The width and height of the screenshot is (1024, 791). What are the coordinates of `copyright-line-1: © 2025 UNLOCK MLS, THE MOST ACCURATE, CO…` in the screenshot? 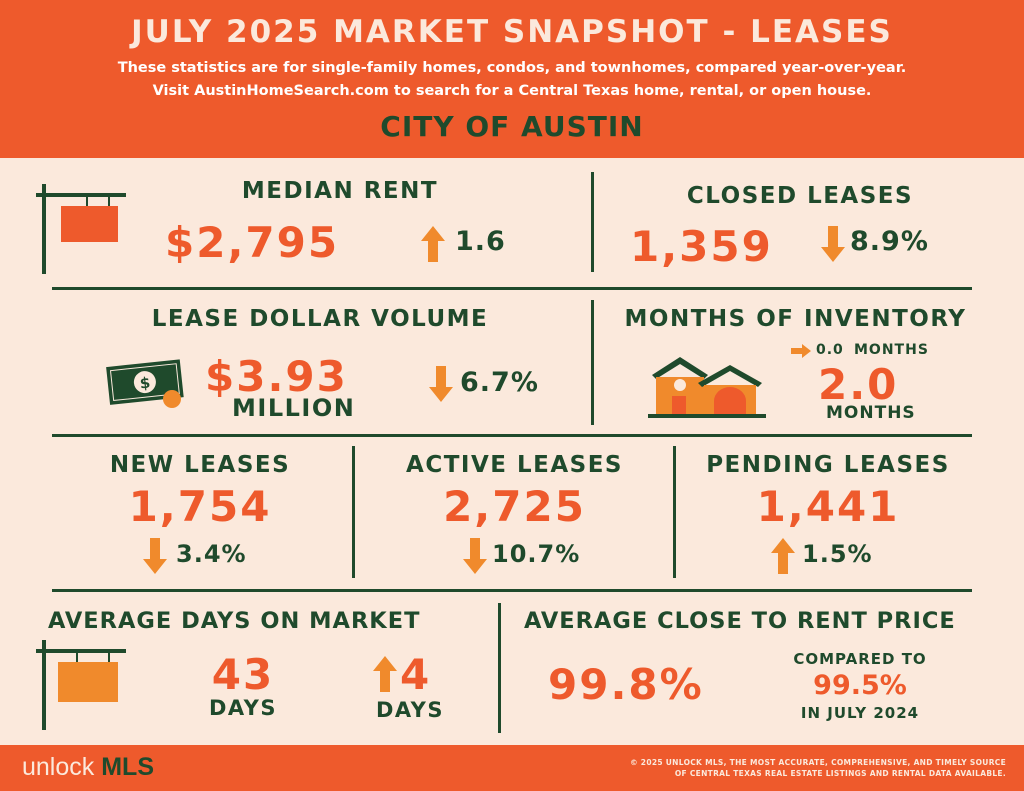 It's located at (818, 762).